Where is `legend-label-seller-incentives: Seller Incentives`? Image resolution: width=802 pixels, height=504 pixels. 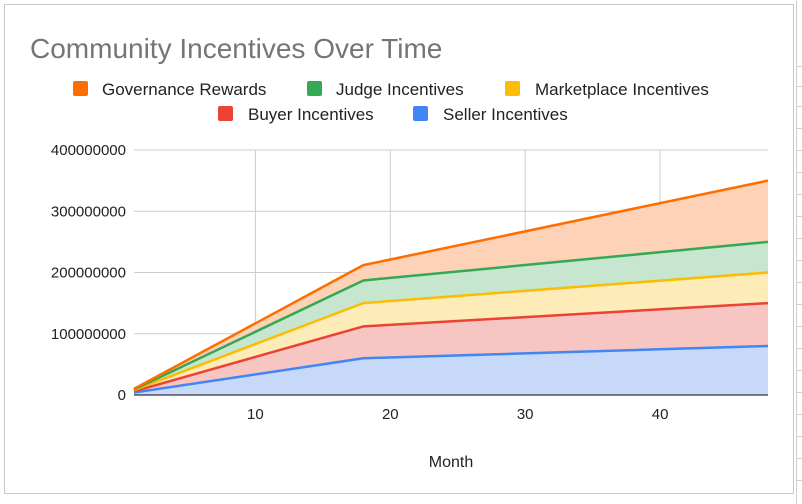 legend-label-seller-incentives: Seller Incentives is located at coordinates (505, 114).